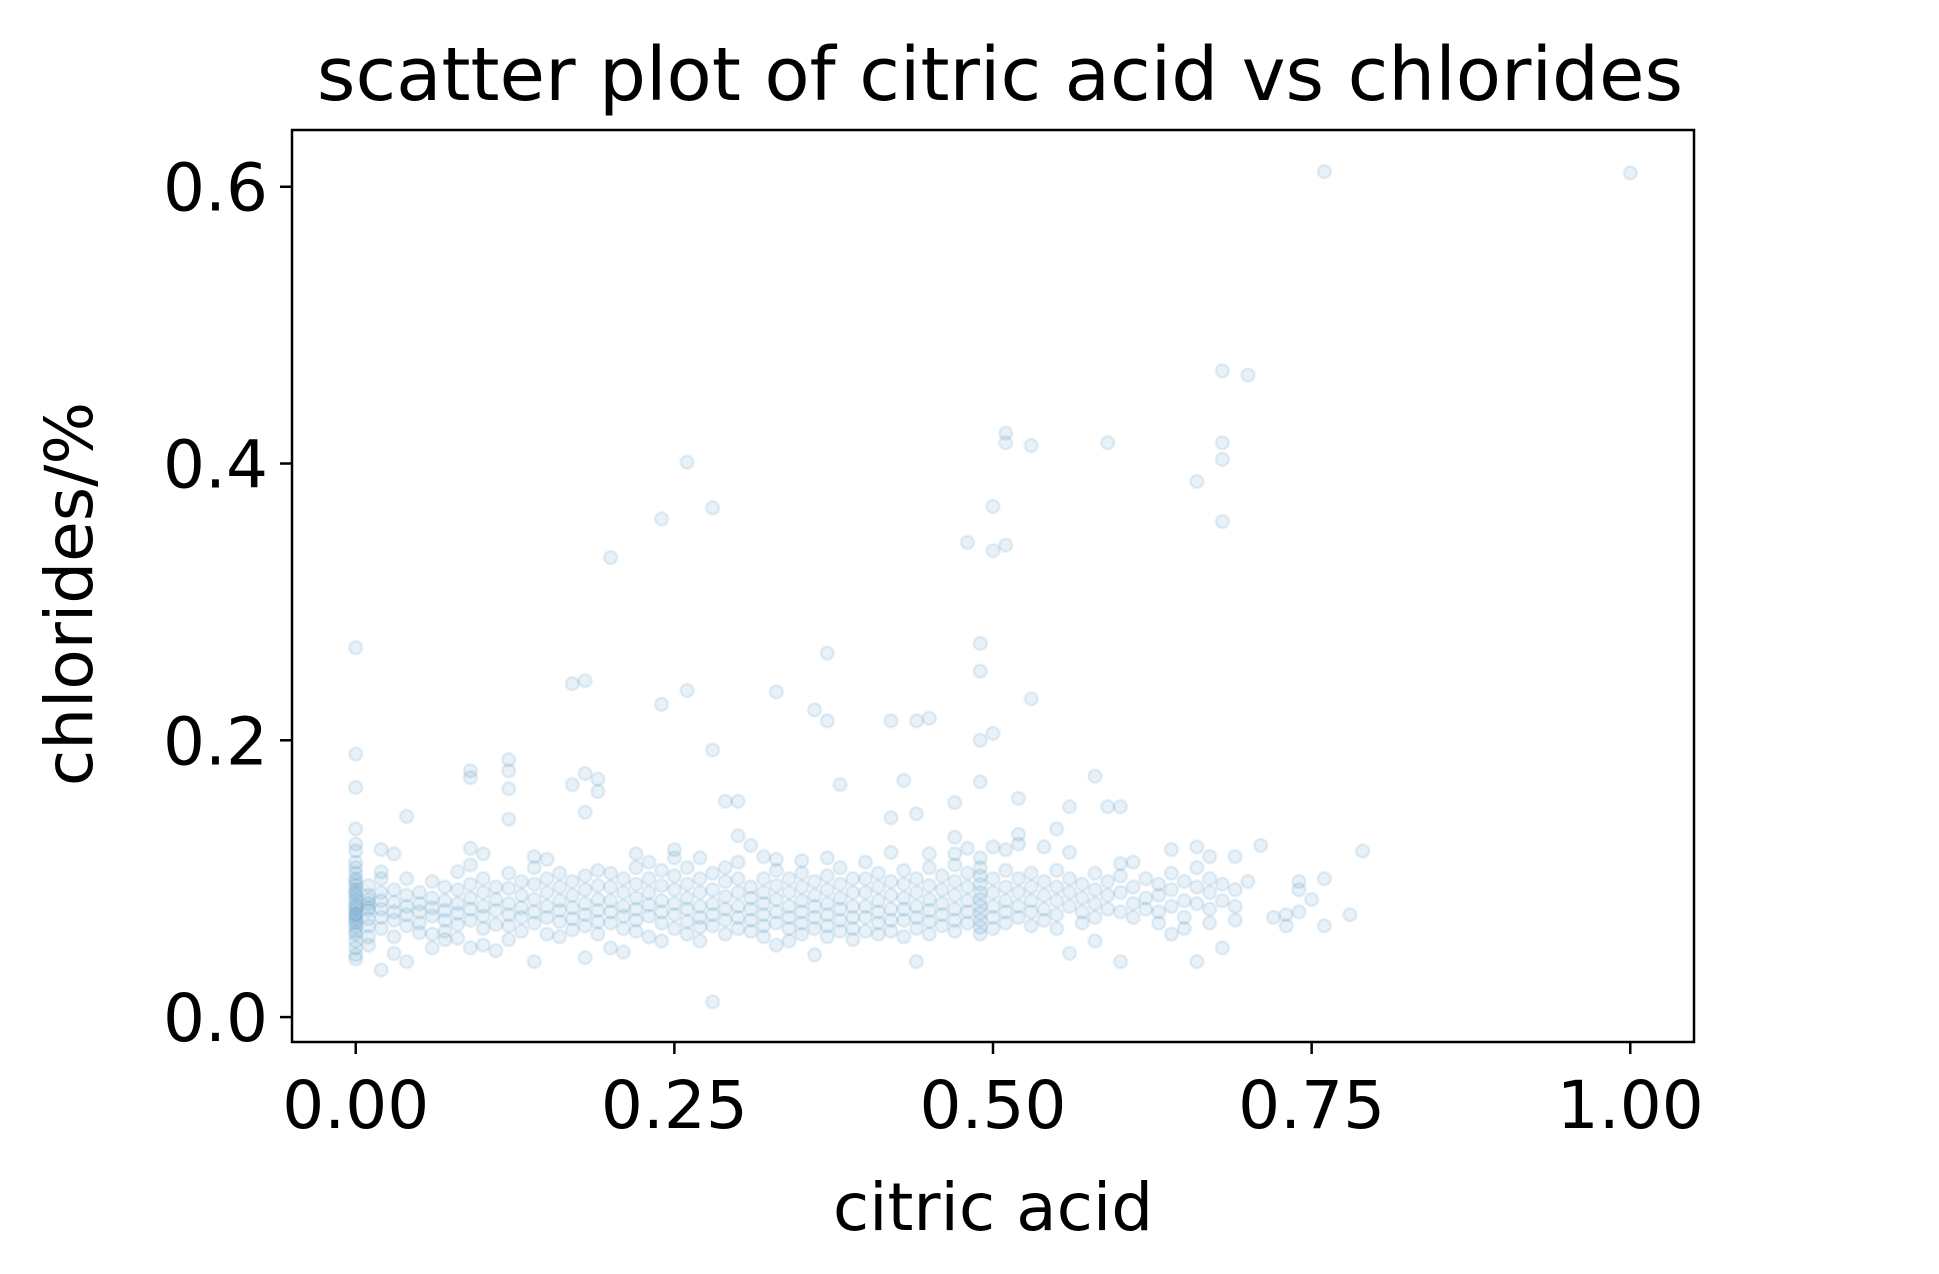 The width and height of the screenshot is (1939, 1274). I want to click on y-tick-label: 0.4, so click(215, 465).